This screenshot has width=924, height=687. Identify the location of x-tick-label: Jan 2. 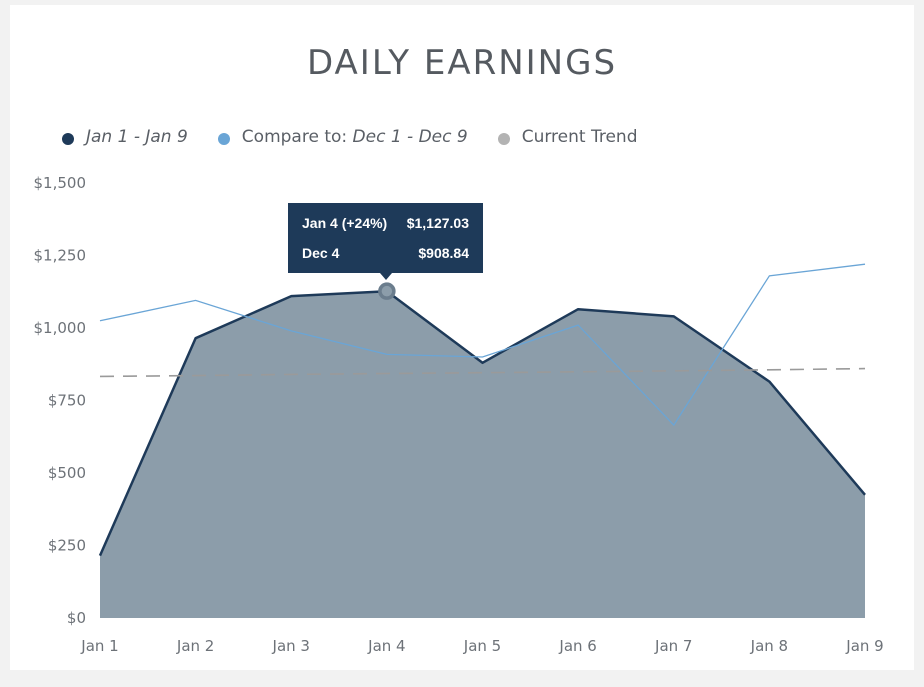
(195, 646).